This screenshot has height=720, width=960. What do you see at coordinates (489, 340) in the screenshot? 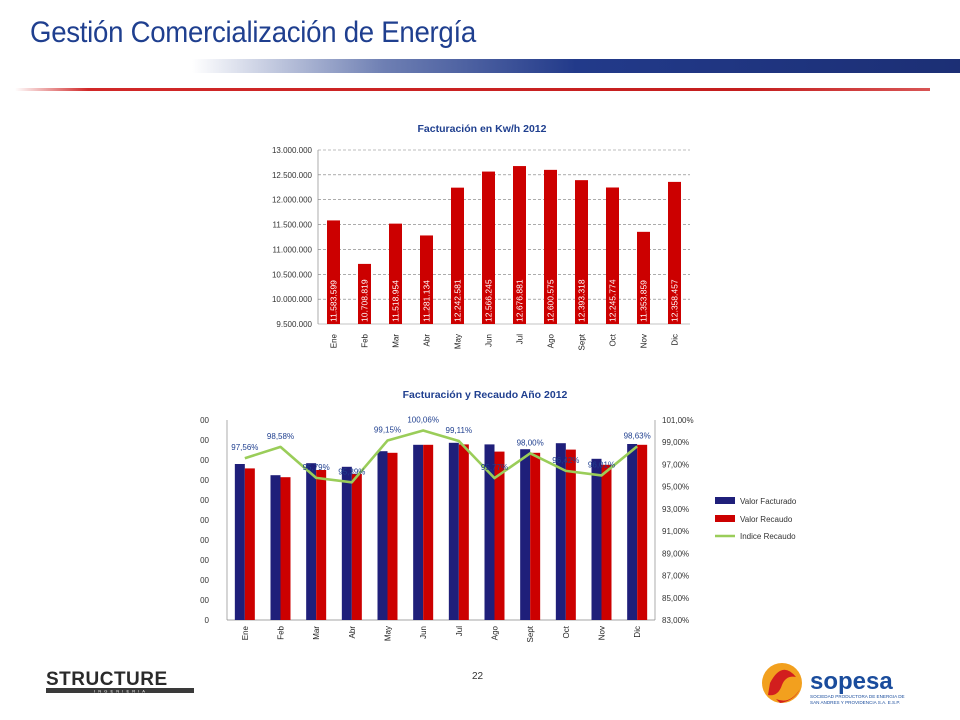
I see `x-tick-label: Jun` at bounding box center [489, 340].